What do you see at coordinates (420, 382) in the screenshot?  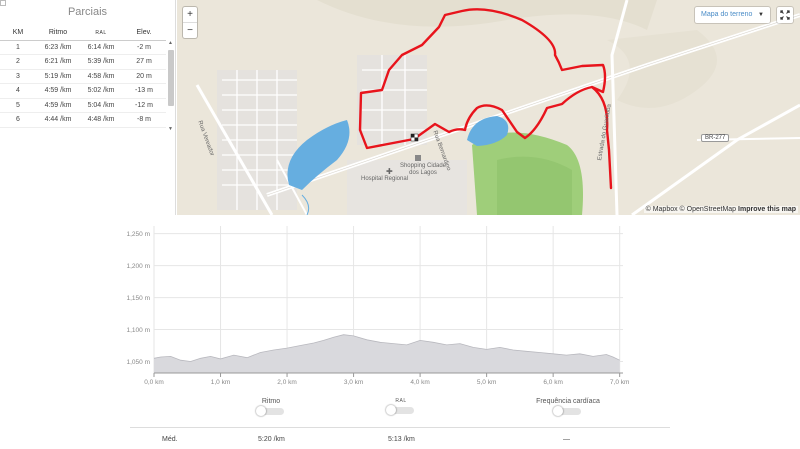 I see `x-tick-label: 4,0 km` at bounding box center [420, 382].